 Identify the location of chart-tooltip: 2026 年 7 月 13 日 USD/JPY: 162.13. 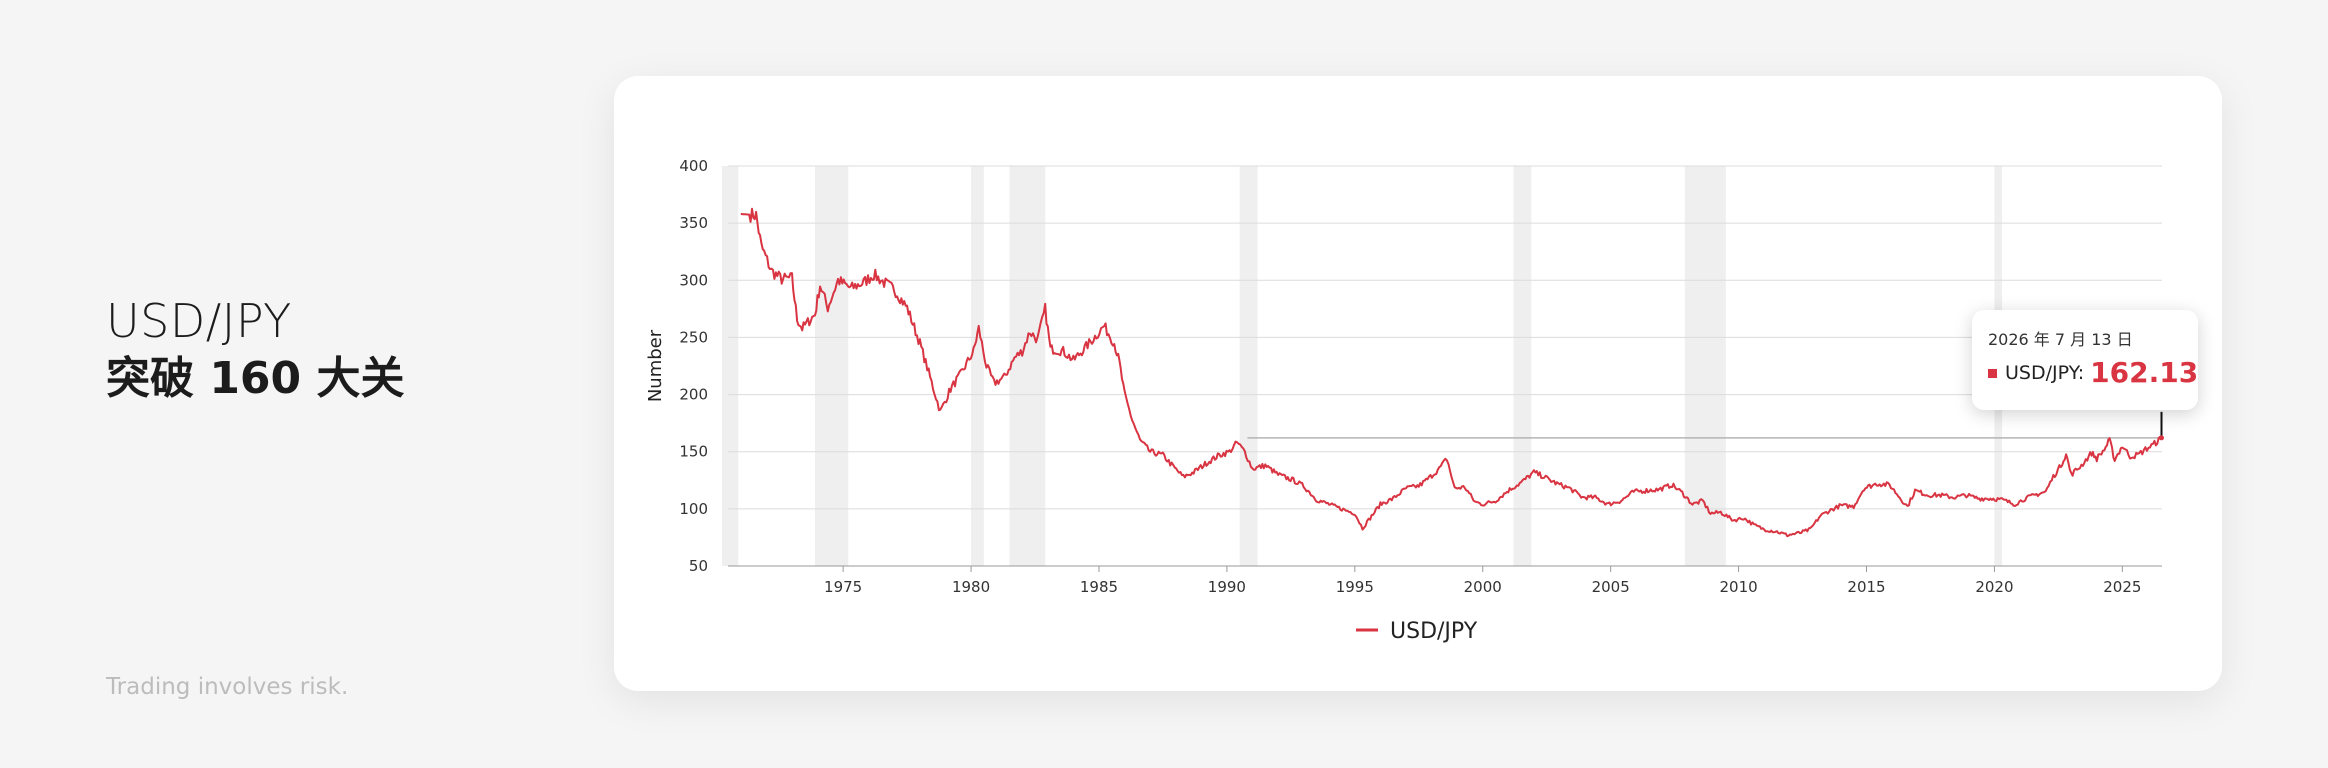
(2085, 360).